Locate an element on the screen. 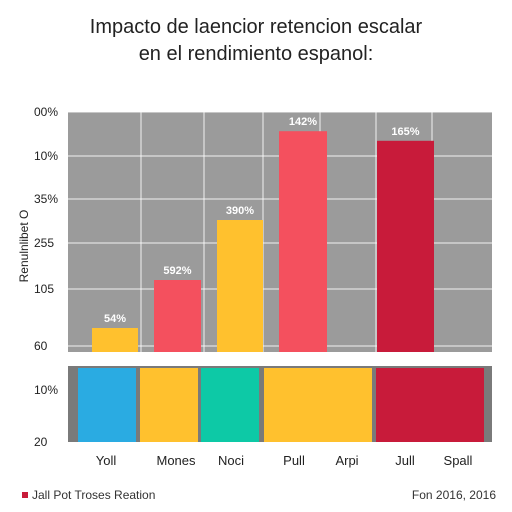 This screenshot has width=512, height=512. bar-value-label: 592% is located at coordinates (177, 271).